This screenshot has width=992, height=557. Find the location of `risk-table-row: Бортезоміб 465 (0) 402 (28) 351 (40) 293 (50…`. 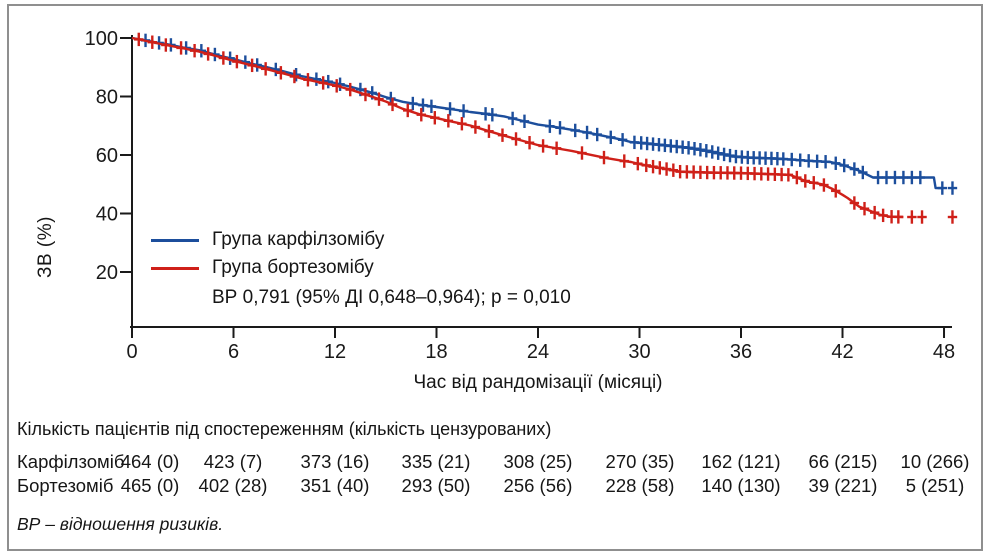

risk-table-row: Бортезоміб 465 (0) 402 (28) 351 (40) 293 (50… is located at coordinates (496, 487).